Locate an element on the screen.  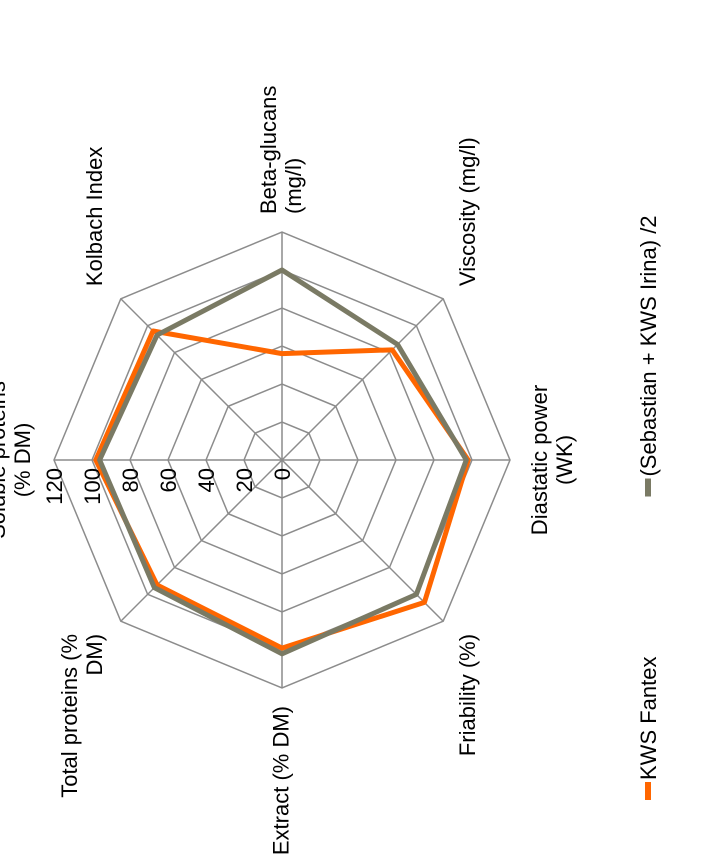
tick-label: 80 is located at coordinates (130, 480).